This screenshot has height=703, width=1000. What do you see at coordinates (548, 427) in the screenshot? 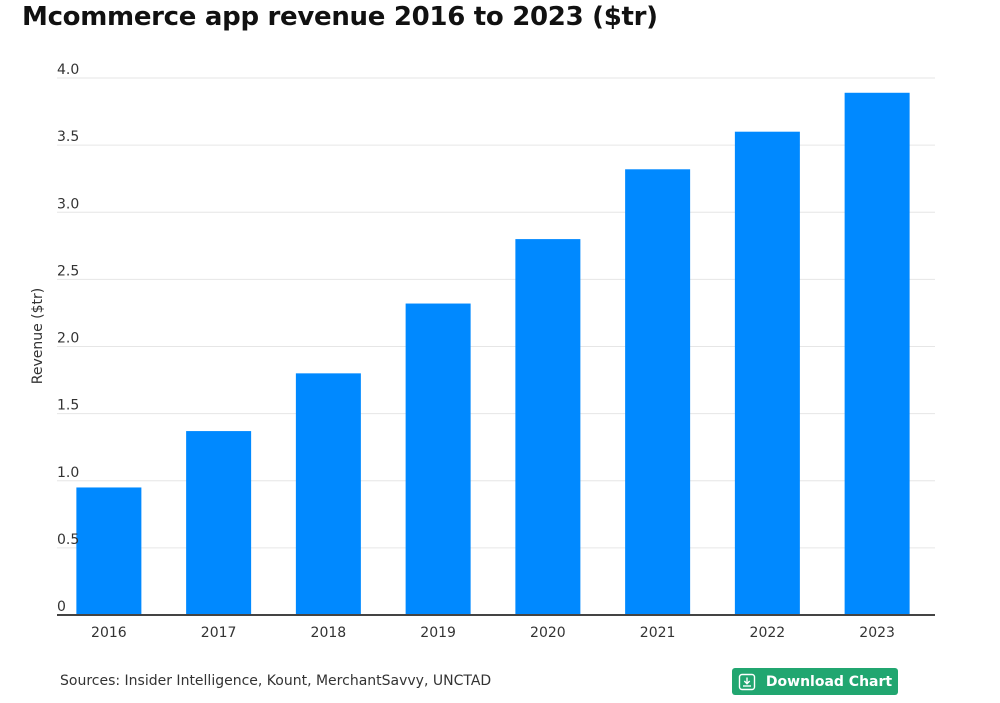
I see `bar-2020` at bounding box center [548, 427].